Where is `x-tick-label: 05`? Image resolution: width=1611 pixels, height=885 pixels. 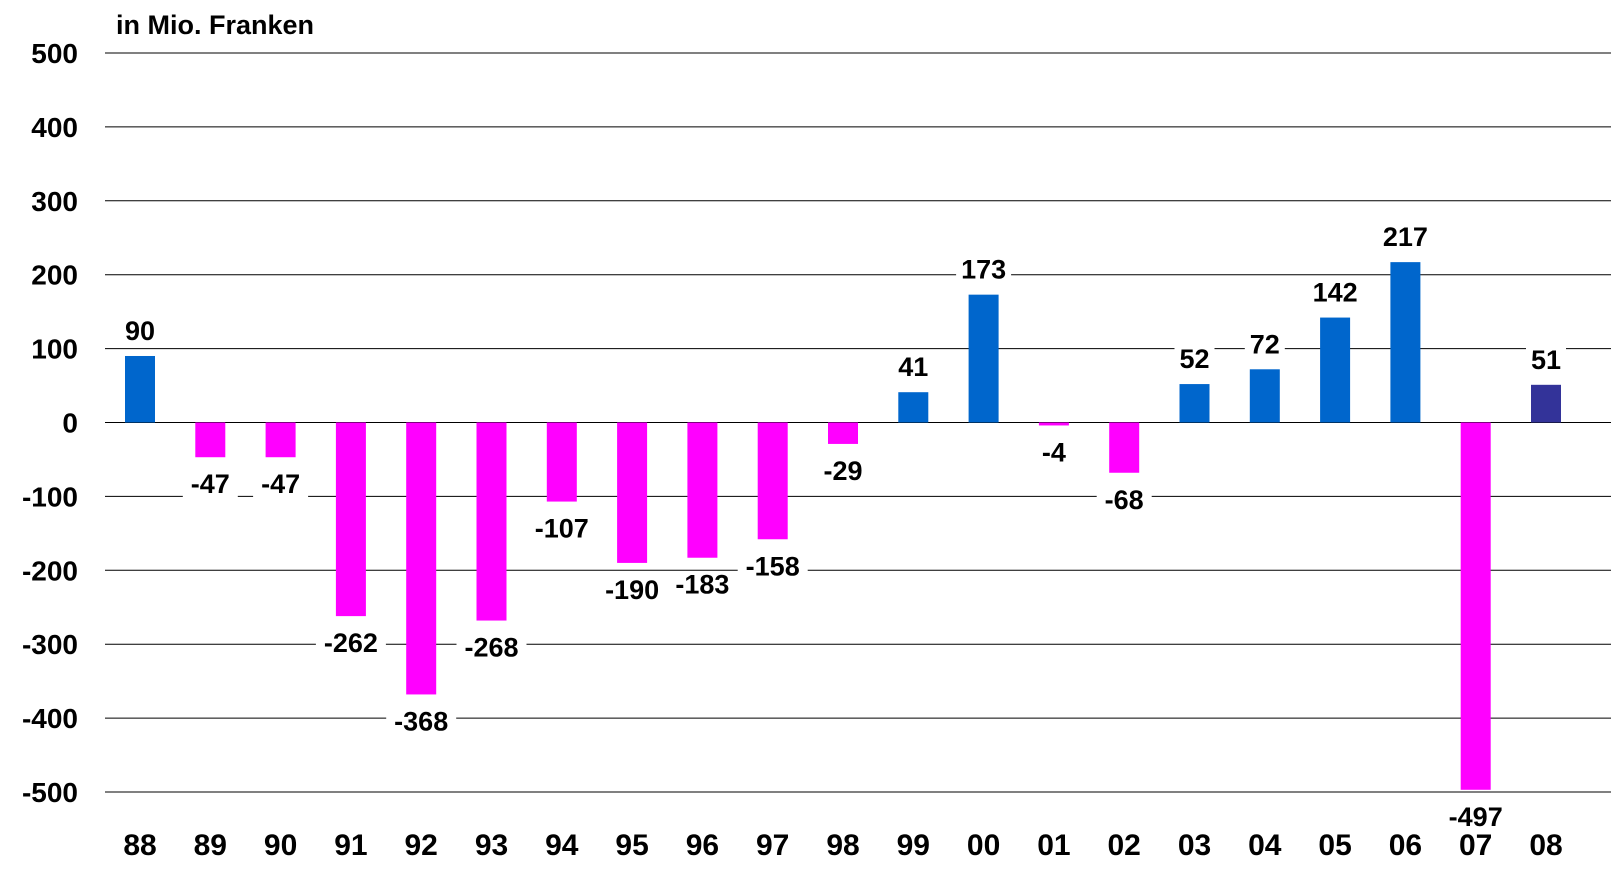
x-tick-label: 05 is located at coordinates (1334, 845).